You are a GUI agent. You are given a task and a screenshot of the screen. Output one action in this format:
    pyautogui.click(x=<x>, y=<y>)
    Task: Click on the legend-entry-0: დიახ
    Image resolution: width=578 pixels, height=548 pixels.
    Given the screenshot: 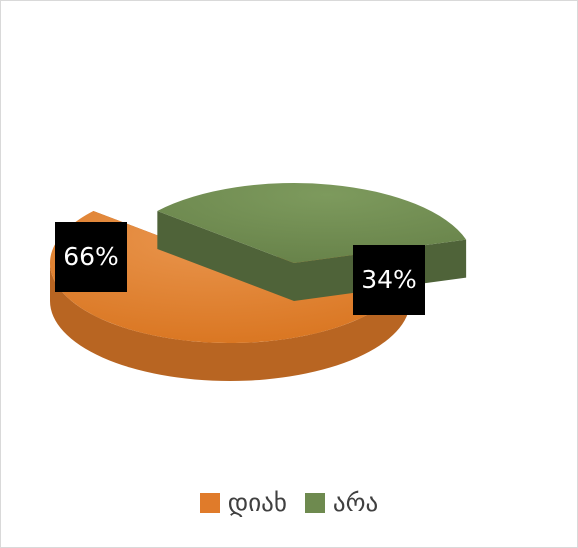 What is the action you would take?
    pyautogui.click(x=243, y=503)
    